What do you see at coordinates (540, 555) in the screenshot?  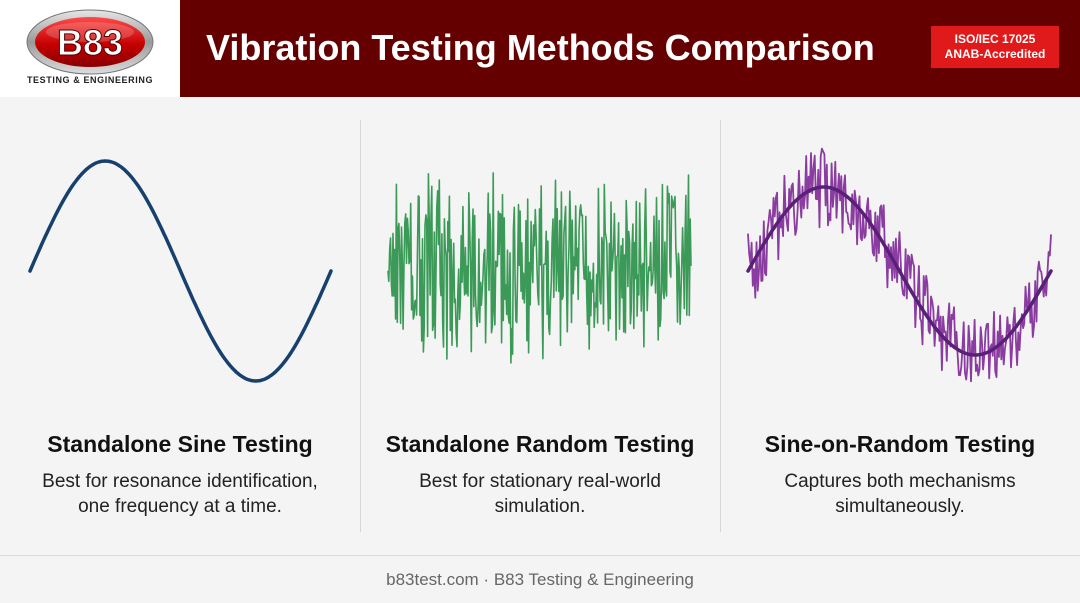 I see `footer-divider` at bounding box center [540, 555].